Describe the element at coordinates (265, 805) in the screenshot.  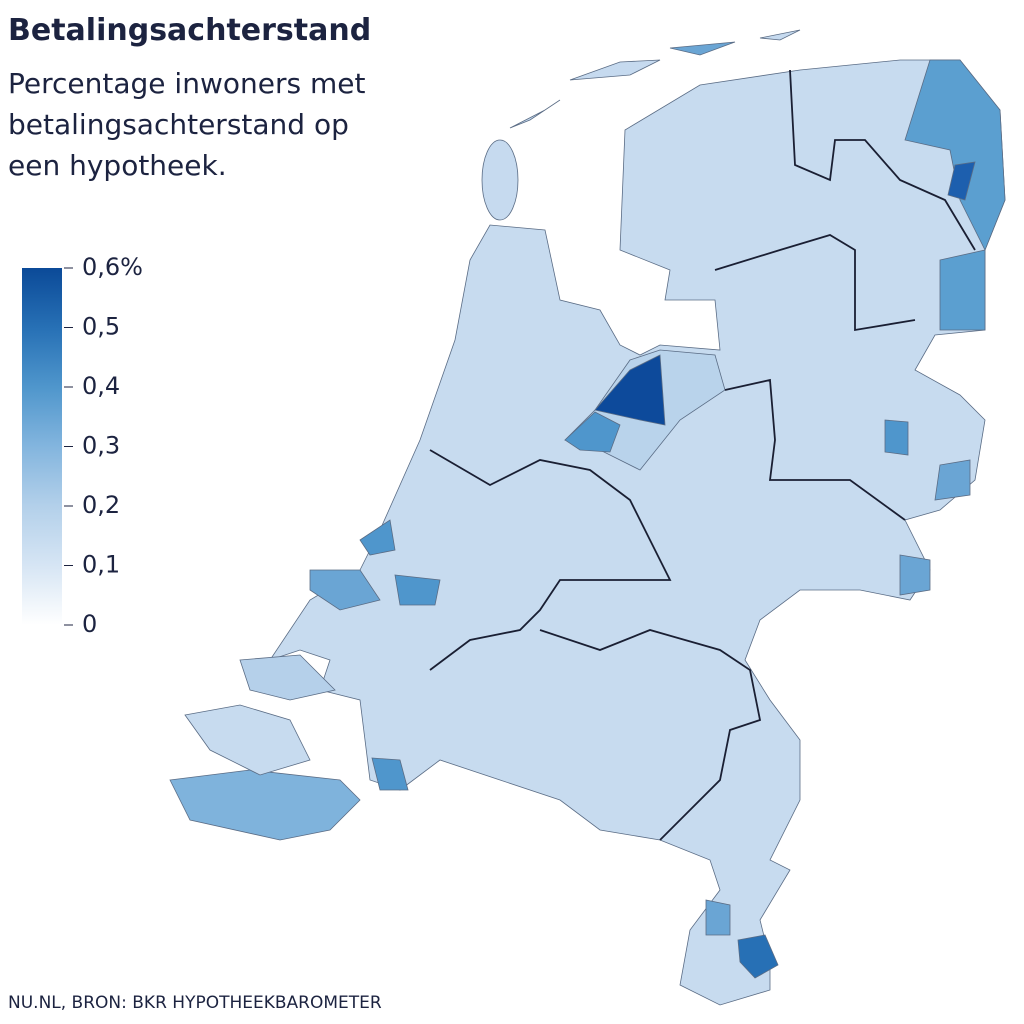
I see `zeeland-vlaanderen` at that location.